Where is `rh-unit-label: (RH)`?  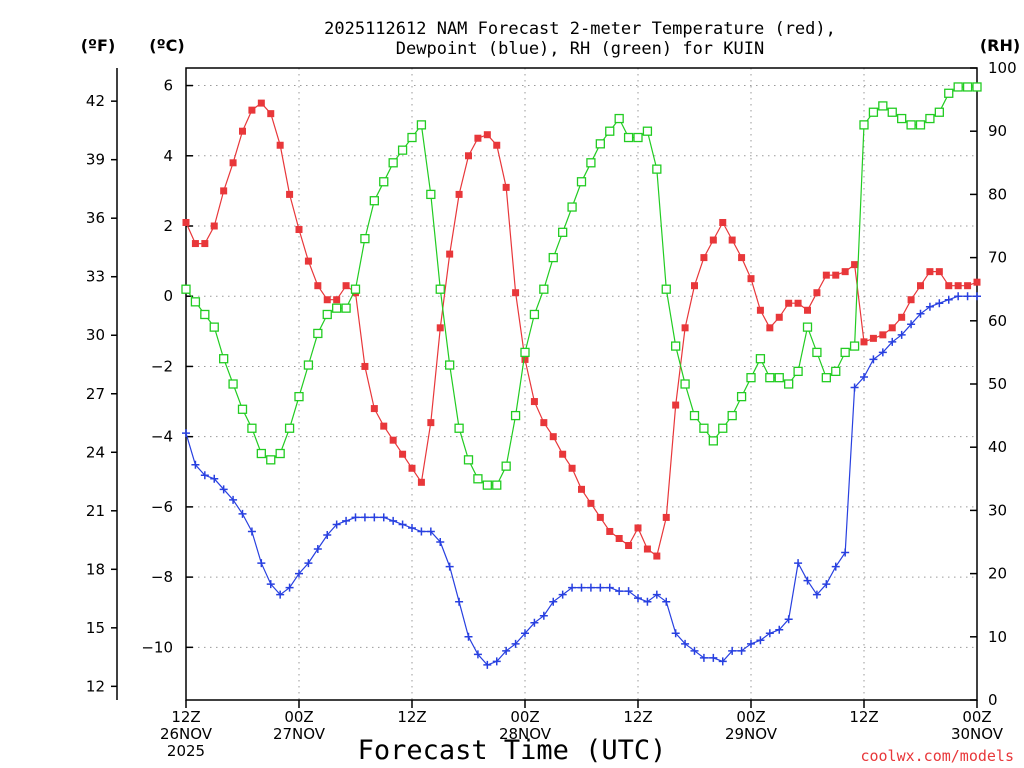
rh-unit-label: (RH) is located at coordinates (1000, 45).